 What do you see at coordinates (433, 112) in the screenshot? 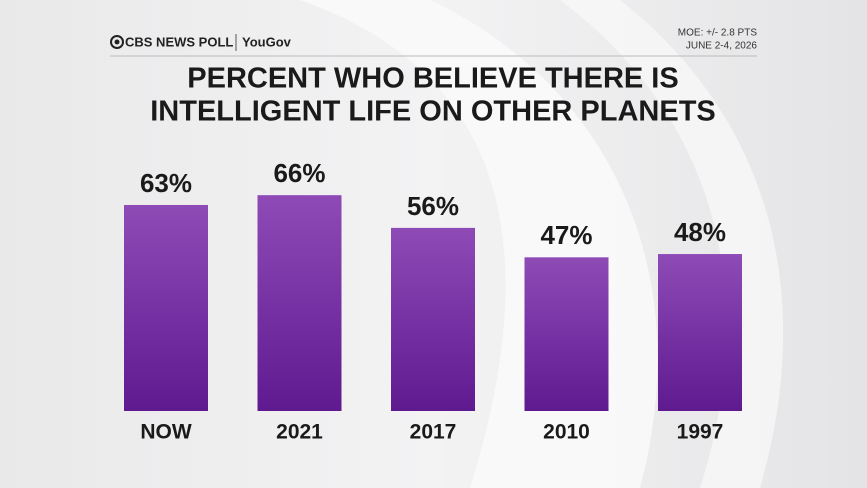
I see `chart-title: INTELLIGENT LIFE ON OTHER PLANETS` at bounding box center [433, 112].